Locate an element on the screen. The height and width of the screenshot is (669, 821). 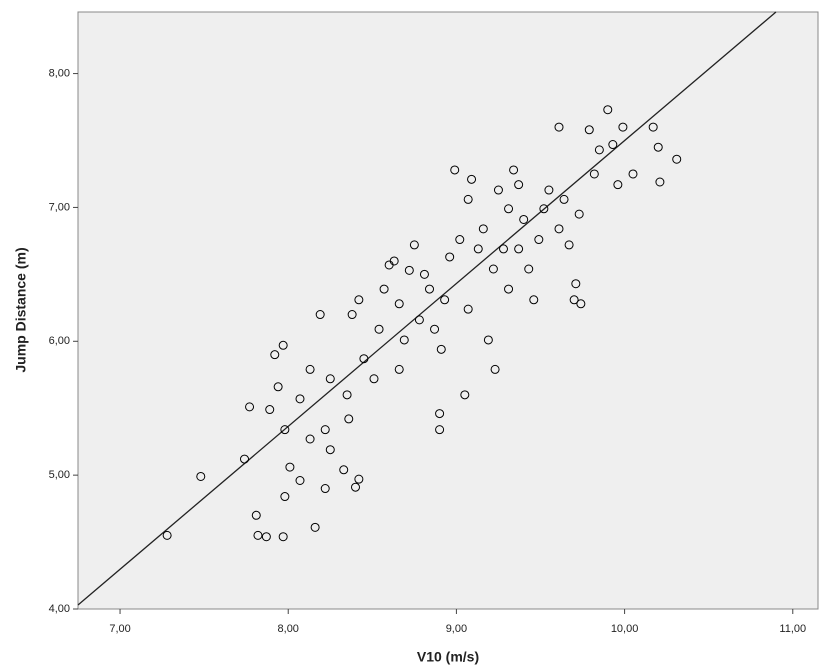
y-tick-label: 5,00 is located at coordinates (59, 475).